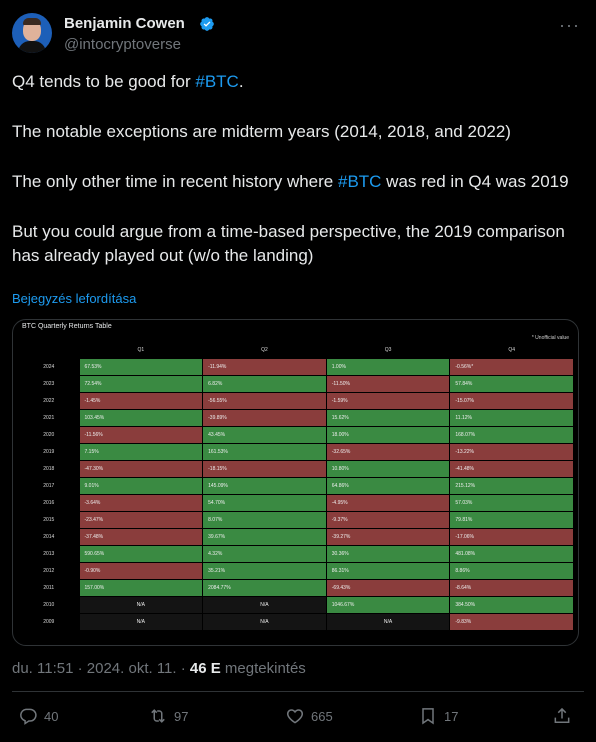  I want to click on table-row: 2018 -47.30% -18.15% 10.80% -41.48%, so click(296, 468).